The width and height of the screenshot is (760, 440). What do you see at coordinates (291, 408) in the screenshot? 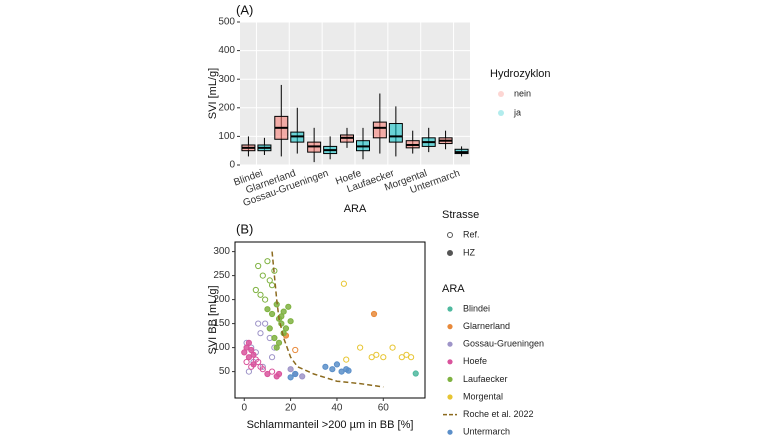
I see `x-tick-label: 20` at bounding box center [291, 408].